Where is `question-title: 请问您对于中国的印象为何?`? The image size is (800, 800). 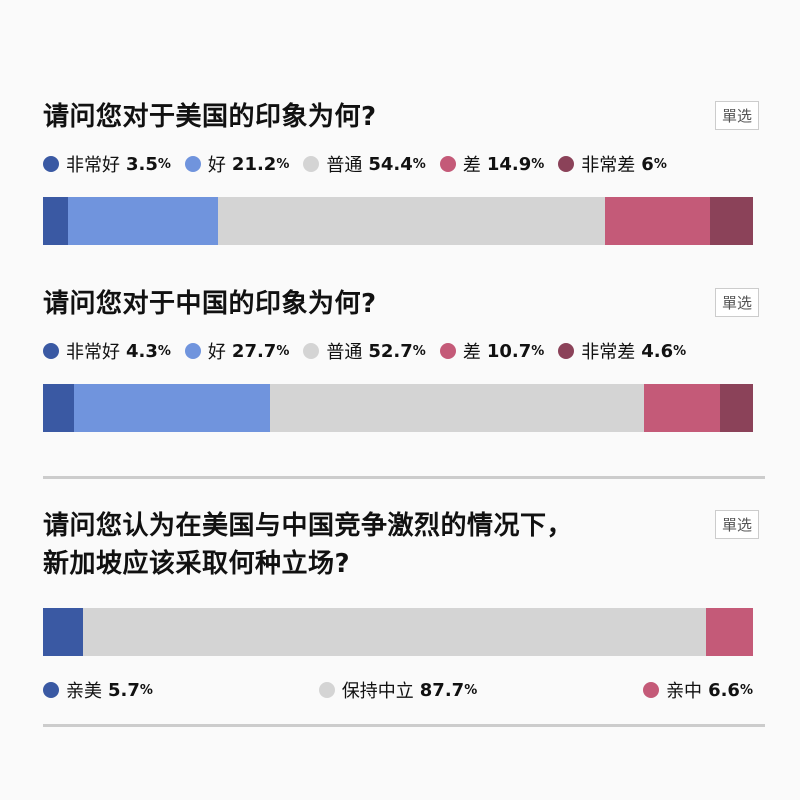
question-title: 请问您对于中国的印象为何? is located at coordinates (210, 304).